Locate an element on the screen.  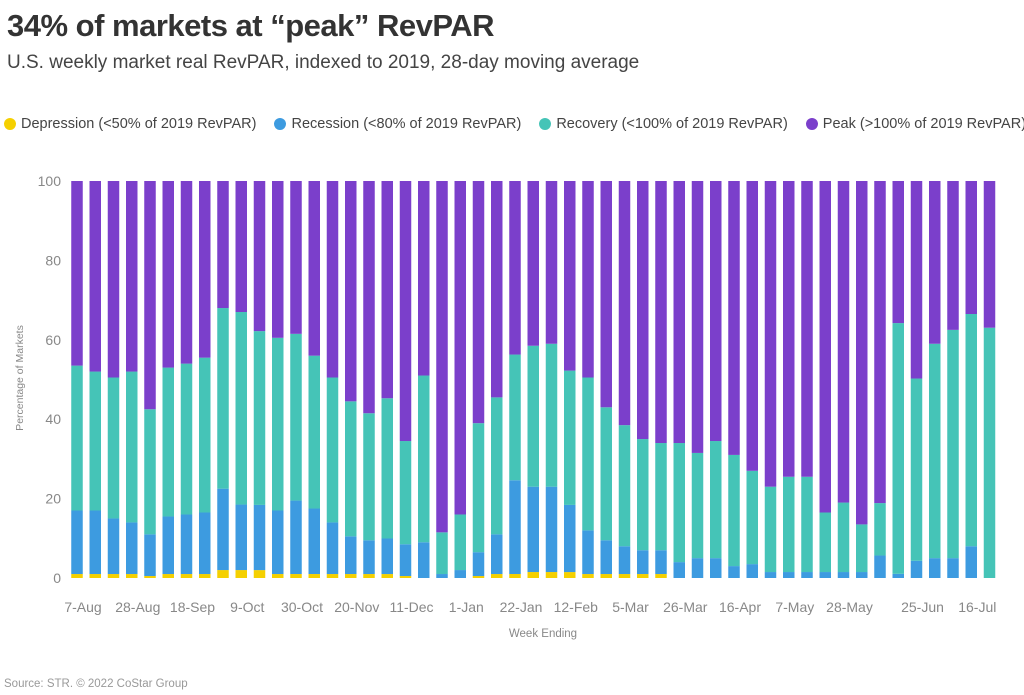
x-tick-label: 1-Jan is located at coordinates (466, 607).